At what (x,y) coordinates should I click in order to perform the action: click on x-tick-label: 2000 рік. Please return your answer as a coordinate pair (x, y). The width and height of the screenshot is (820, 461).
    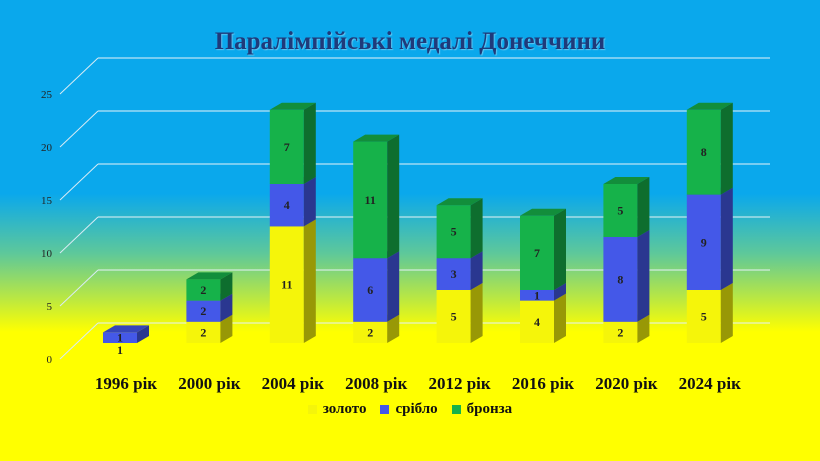
    Looking at the image, I should click on (209, 383).